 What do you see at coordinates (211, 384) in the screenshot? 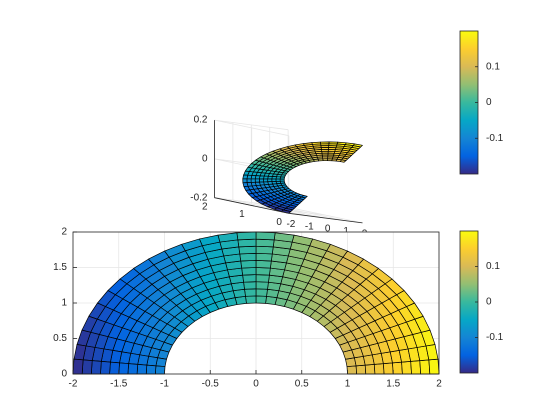
I see `x-tick-label: -0.5` at bounding box center [211, 384].